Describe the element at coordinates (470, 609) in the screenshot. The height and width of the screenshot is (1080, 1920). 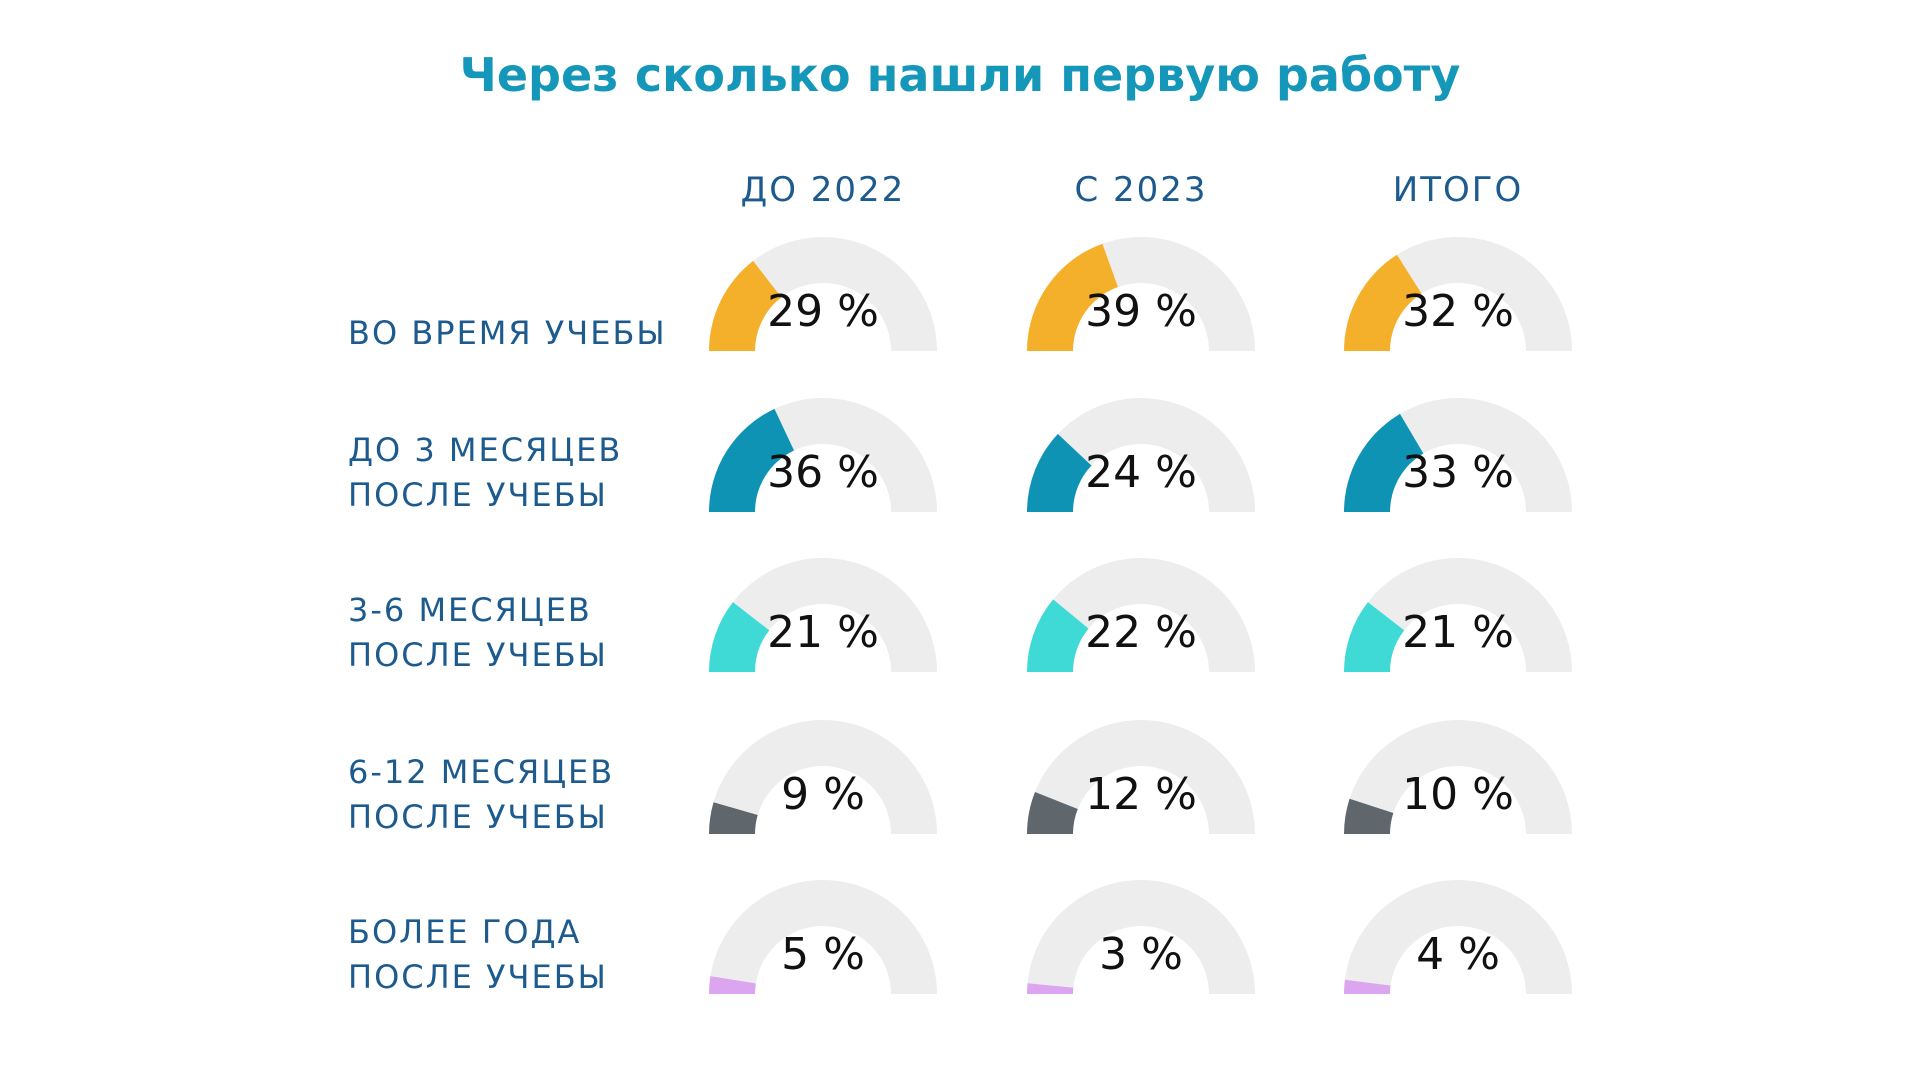
I see `row-label-line: 3-6 МЕСЯЦЕВ` at that location.